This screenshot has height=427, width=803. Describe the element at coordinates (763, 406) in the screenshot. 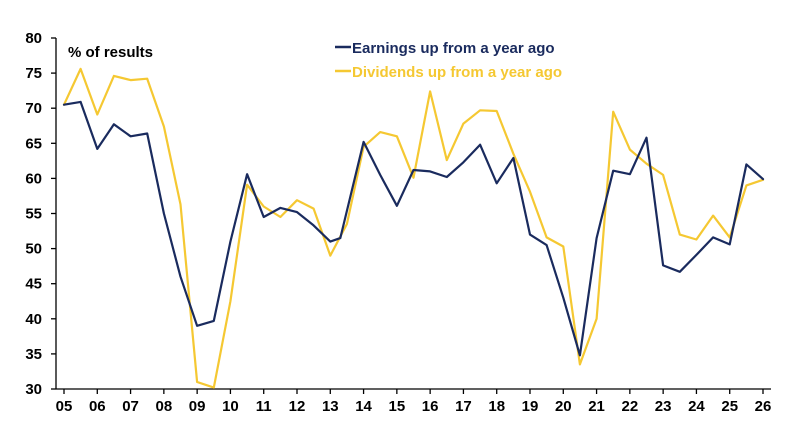

I see `x-tick-label: 26` at that location.